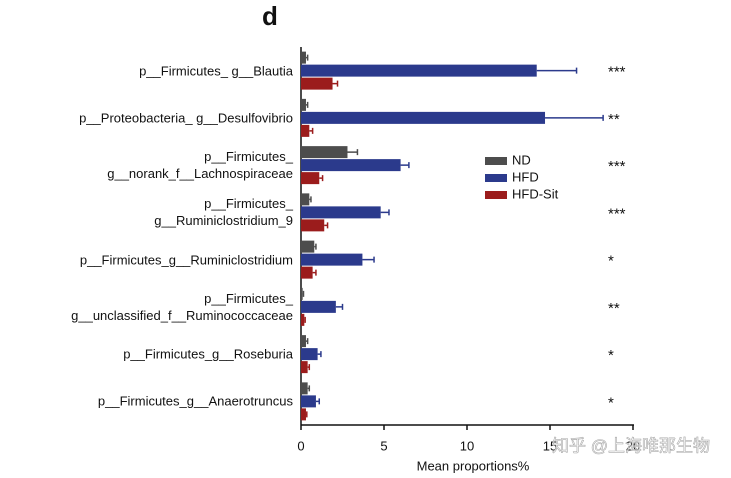 This screenshot has width=731, height=478. I want to click on x-tick-label: 20, so click(633, 445).